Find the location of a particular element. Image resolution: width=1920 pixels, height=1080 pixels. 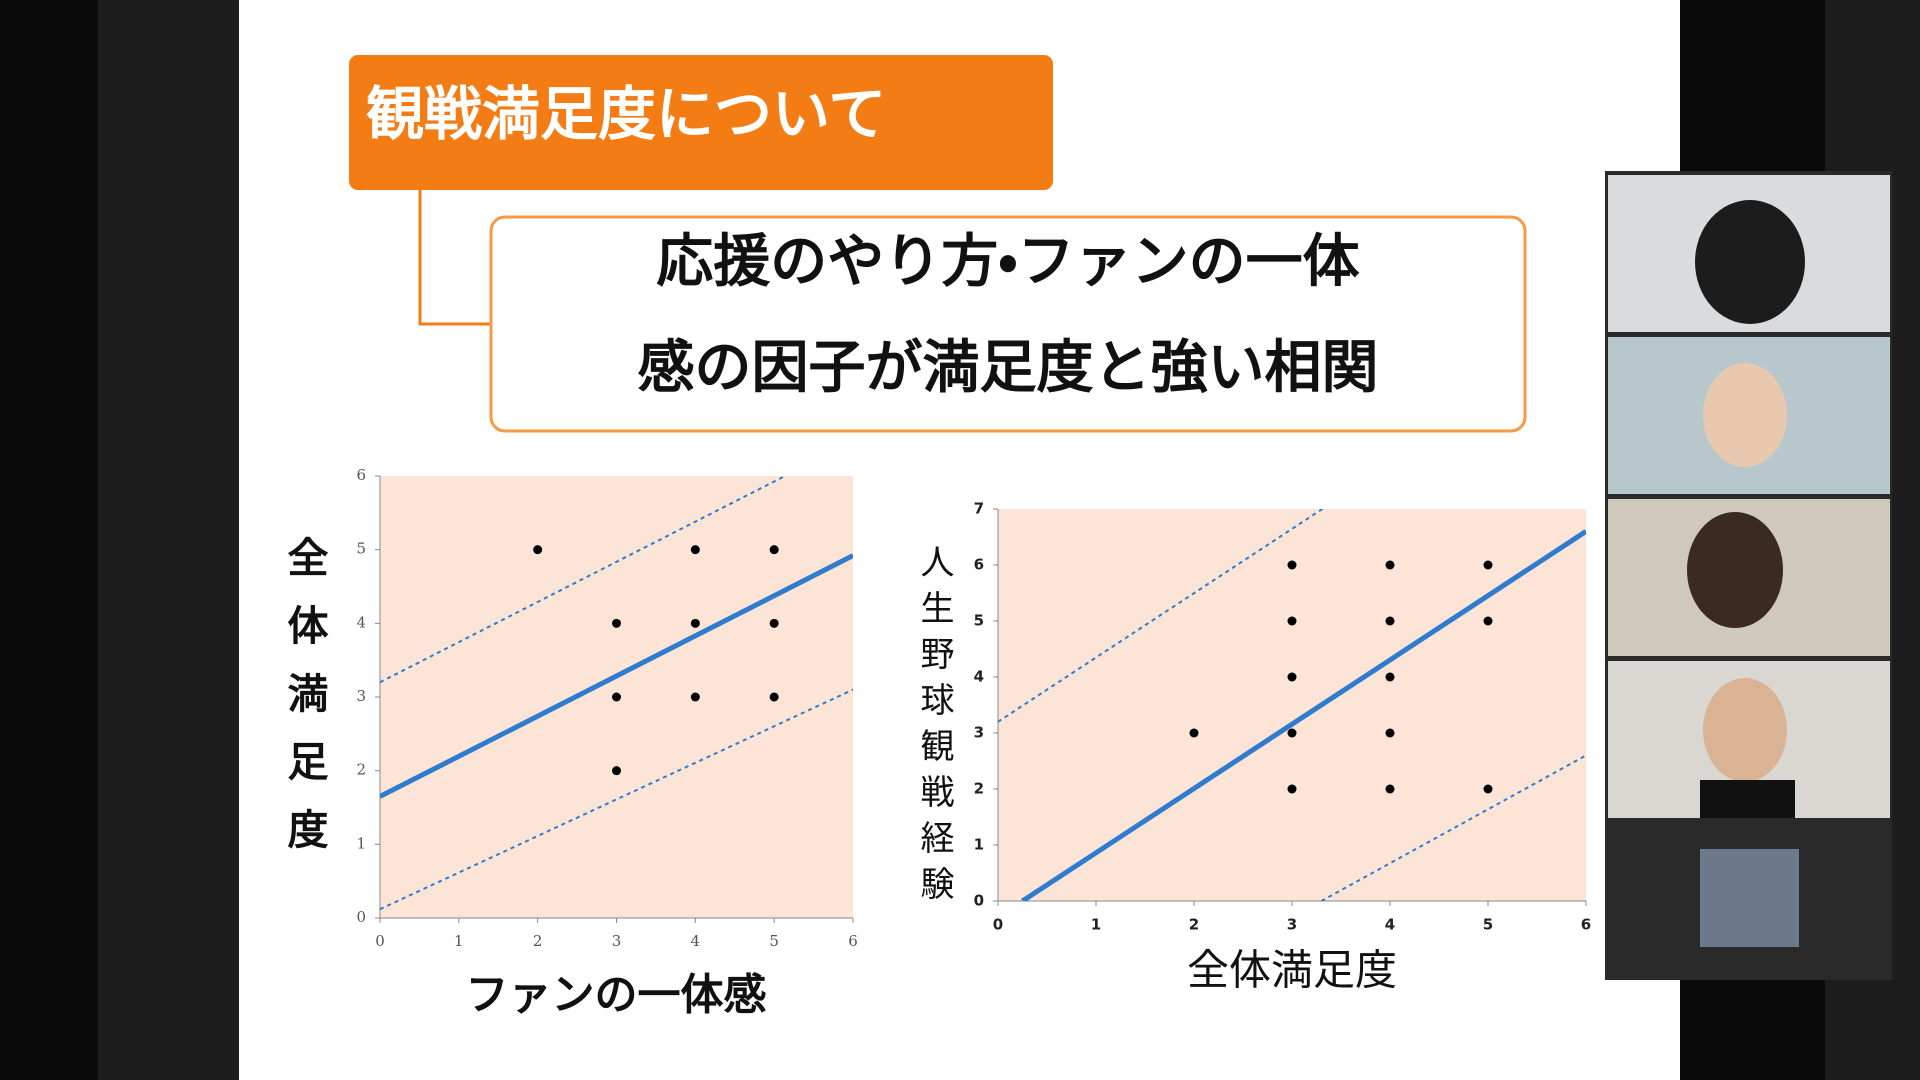

y-tick-label: 7 is located at coordinates (979, 509).